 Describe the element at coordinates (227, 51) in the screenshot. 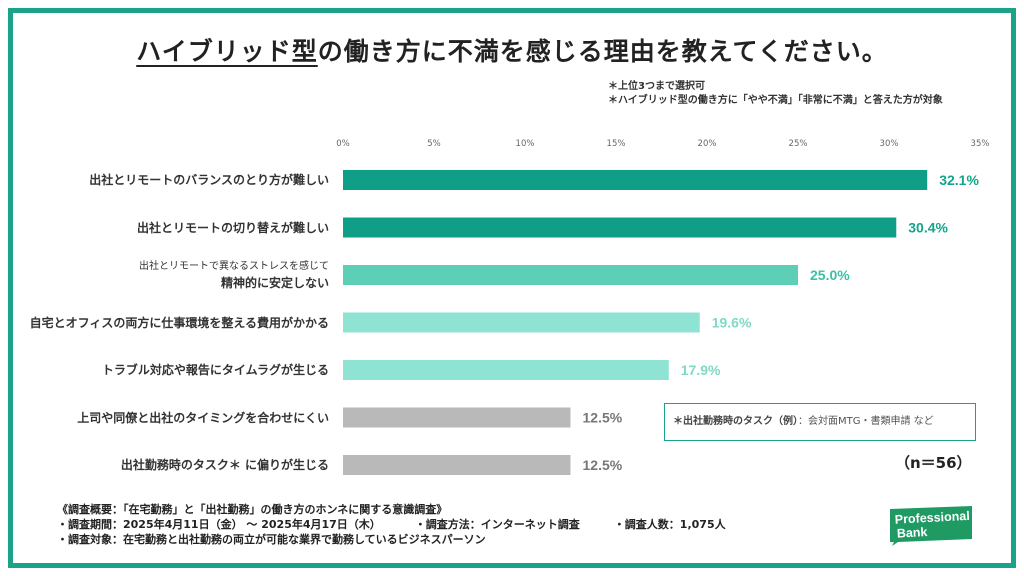

I see `title-underlined: ハイブリッド型` at that location.